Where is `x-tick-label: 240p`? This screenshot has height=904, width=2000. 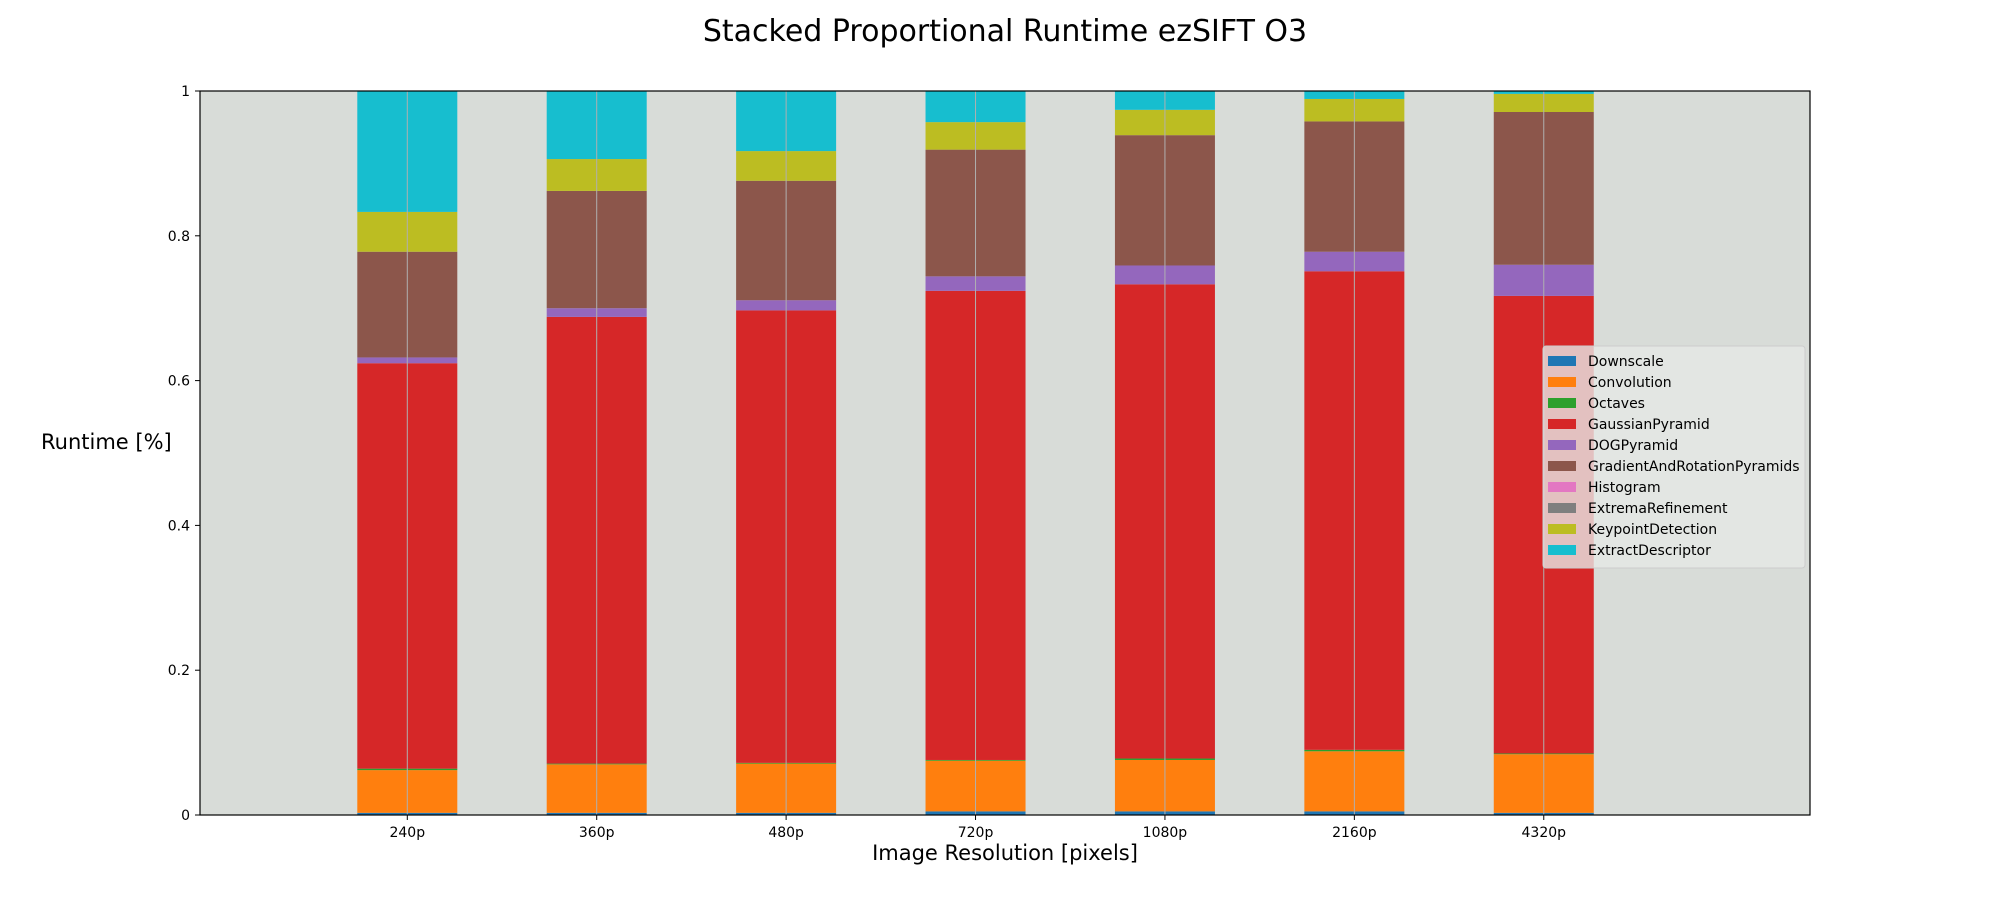
x-tick-label: 240p is located at coordinates (407, 833).